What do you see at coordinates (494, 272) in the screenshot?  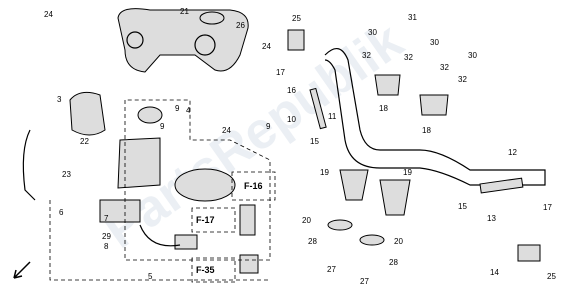 I see `callout: 14` at bounding box center [494, 272].